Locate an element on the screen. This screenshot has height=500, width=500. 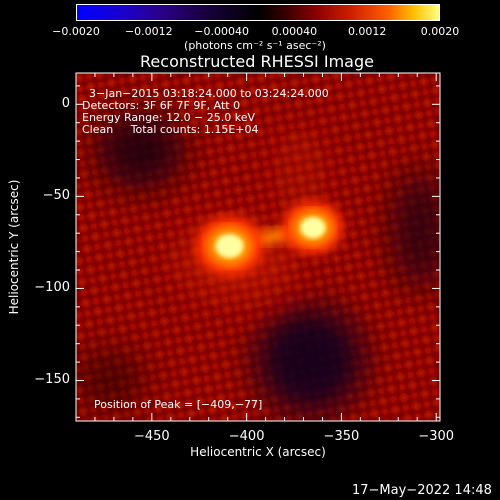
colorbar-tick-label: 0.0012 is located at coordinates (367, 31).